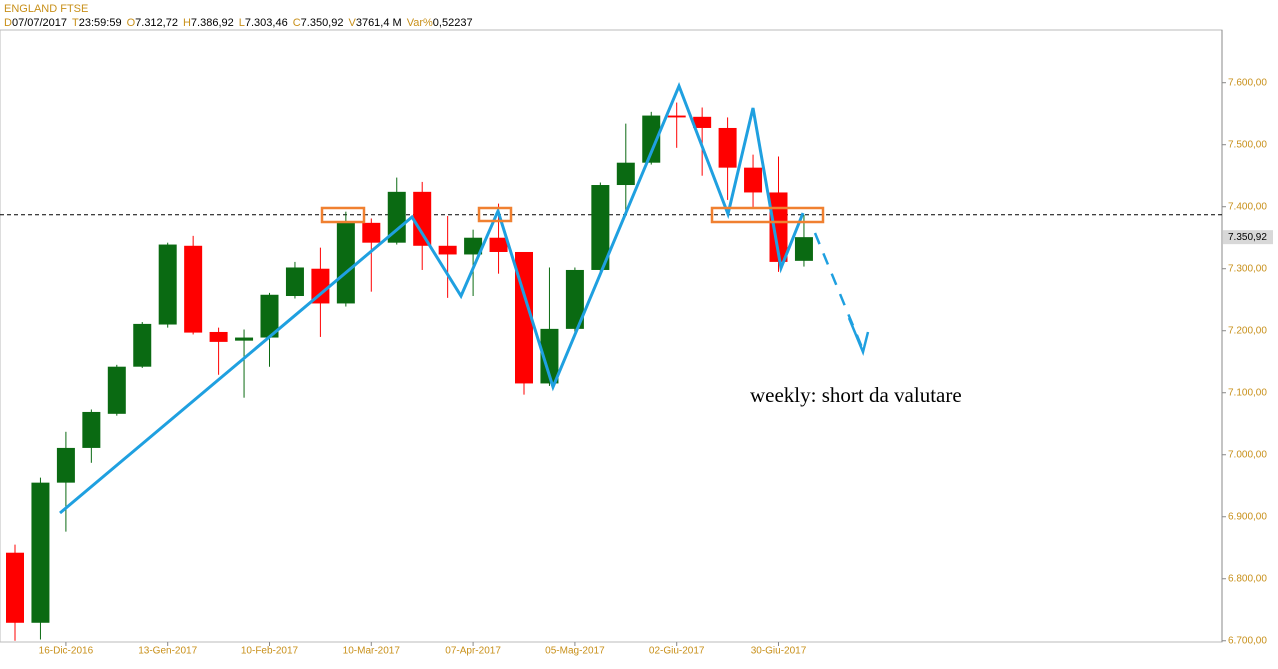 The image size is (1278, 669). Describe the element at coordinates (1247, 268) in the screenshot. I see `y-tick-label: 7.300,00` at that location.